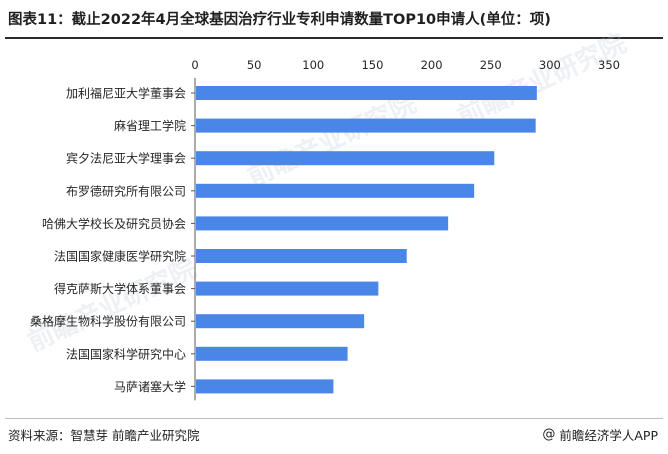 The width and height of the screenshot is (668, 454). What do you see at coordinates (313, 65) in the screenshot?
I see `x-tick-label: 100` at bounding box center [313, 65].